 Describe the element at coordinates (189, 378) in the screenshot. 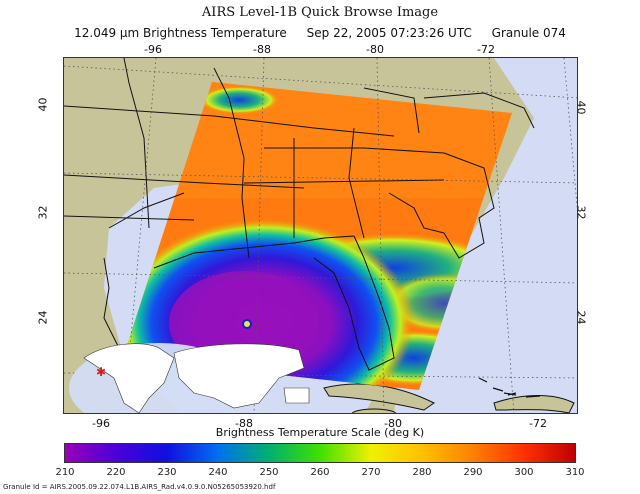

I see `inset-world-map: ✱` at that location.